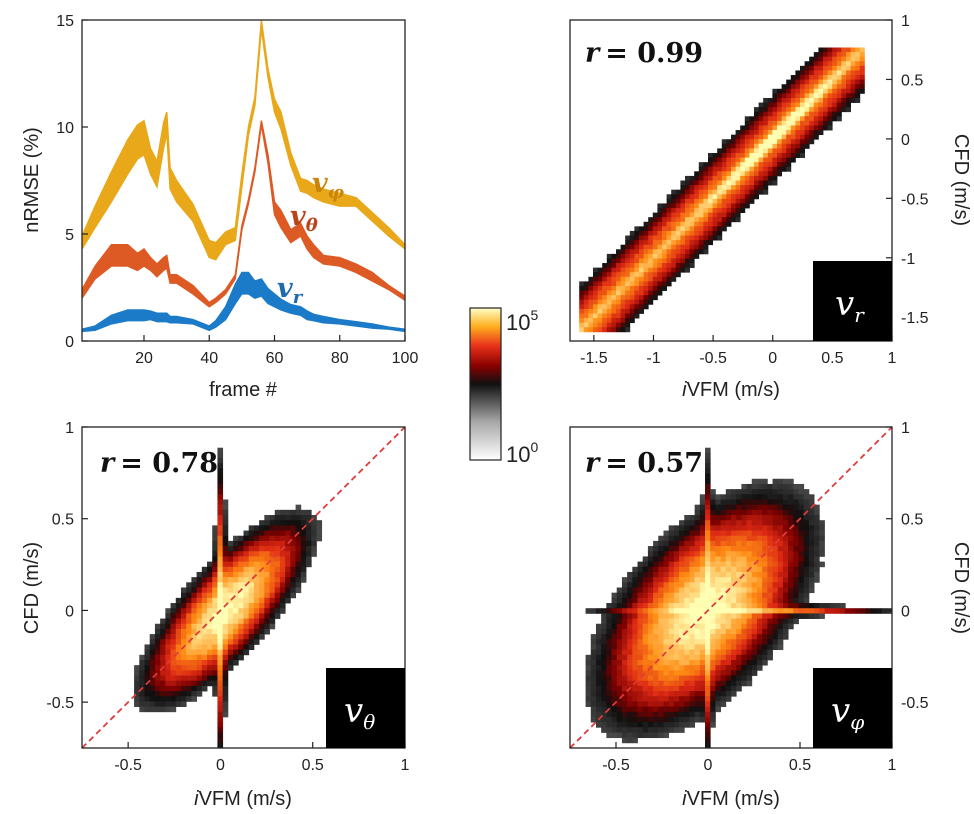 Image resolution: width=974 pixels, height=814 pixels. Describe the element at coordinates (850, 305) in the screenshot. I see `heatmap-vr-component-label: vr` at that location.